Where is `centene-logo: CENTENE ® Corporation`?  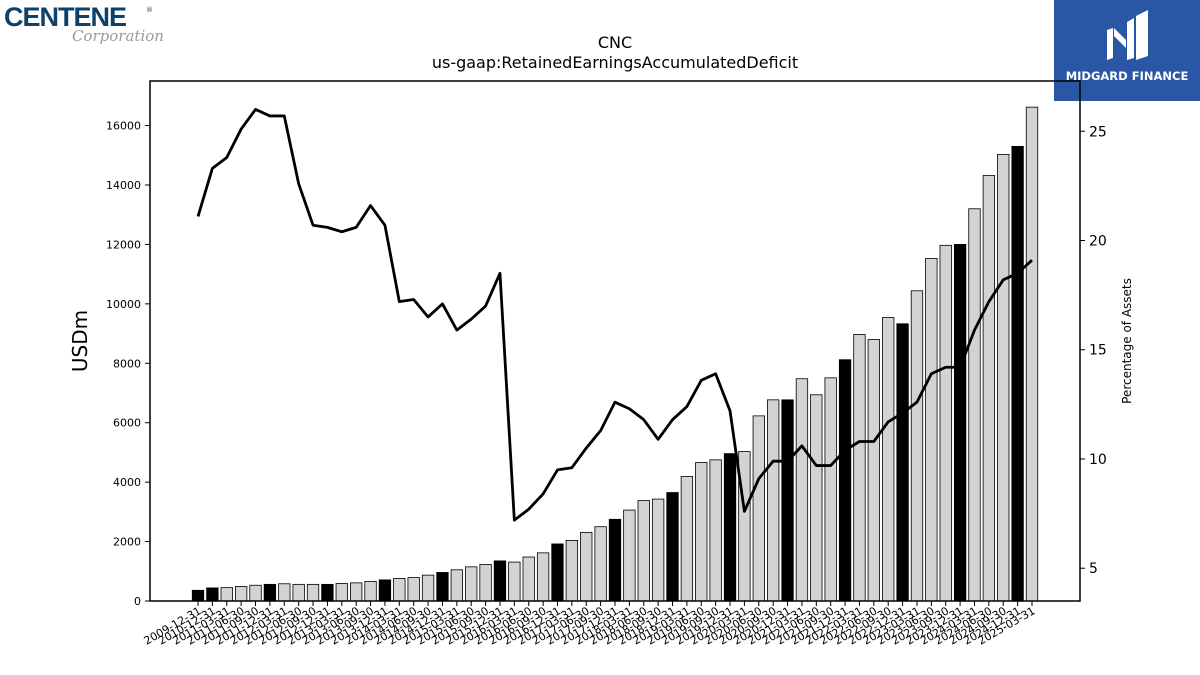
centene-logo: CENTENE ® Corporation is located at coordinates (104, 25).